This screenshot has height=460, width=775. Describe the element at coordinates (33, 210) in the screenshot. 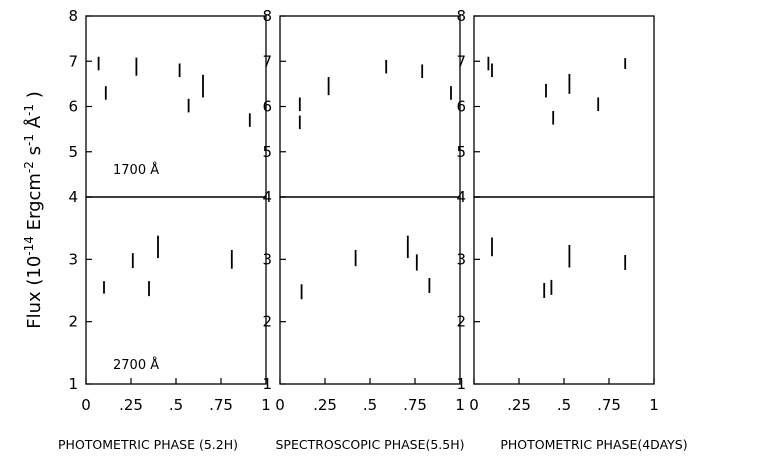

I see `y-axis-label: Flux (10-14 Ergcm-2 s-1 Å-1 )` at that location.